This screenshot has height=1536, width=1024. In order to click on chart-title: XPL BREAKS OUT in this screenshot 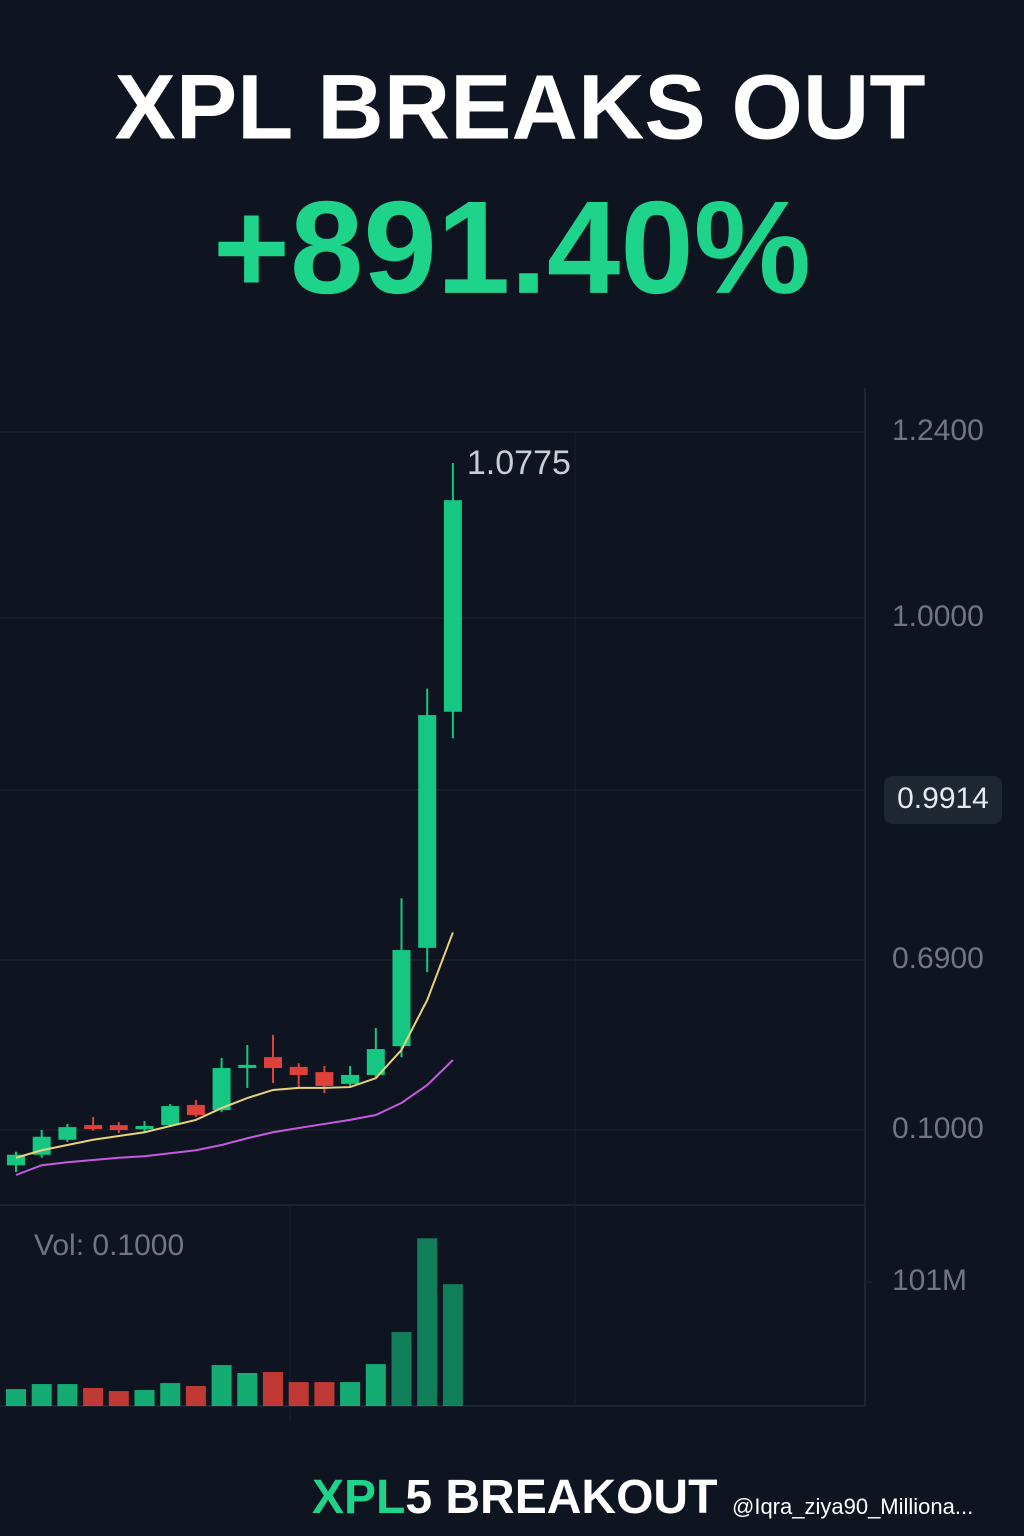, I will do `click(519, 107)`.